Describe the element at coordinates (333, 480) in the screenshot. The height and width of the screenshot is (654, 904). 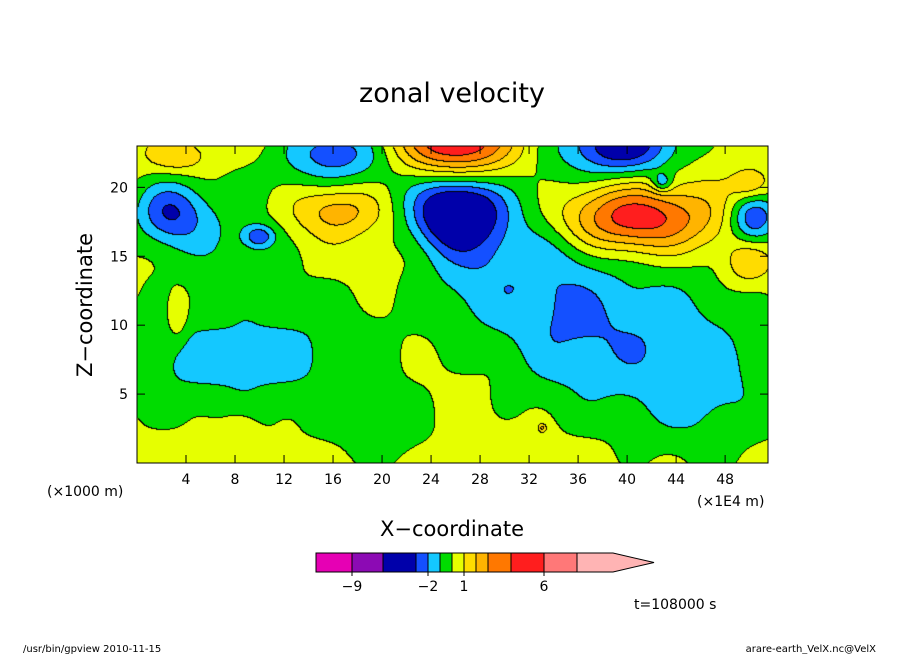
I see `x-tick-label: 16` at that location.